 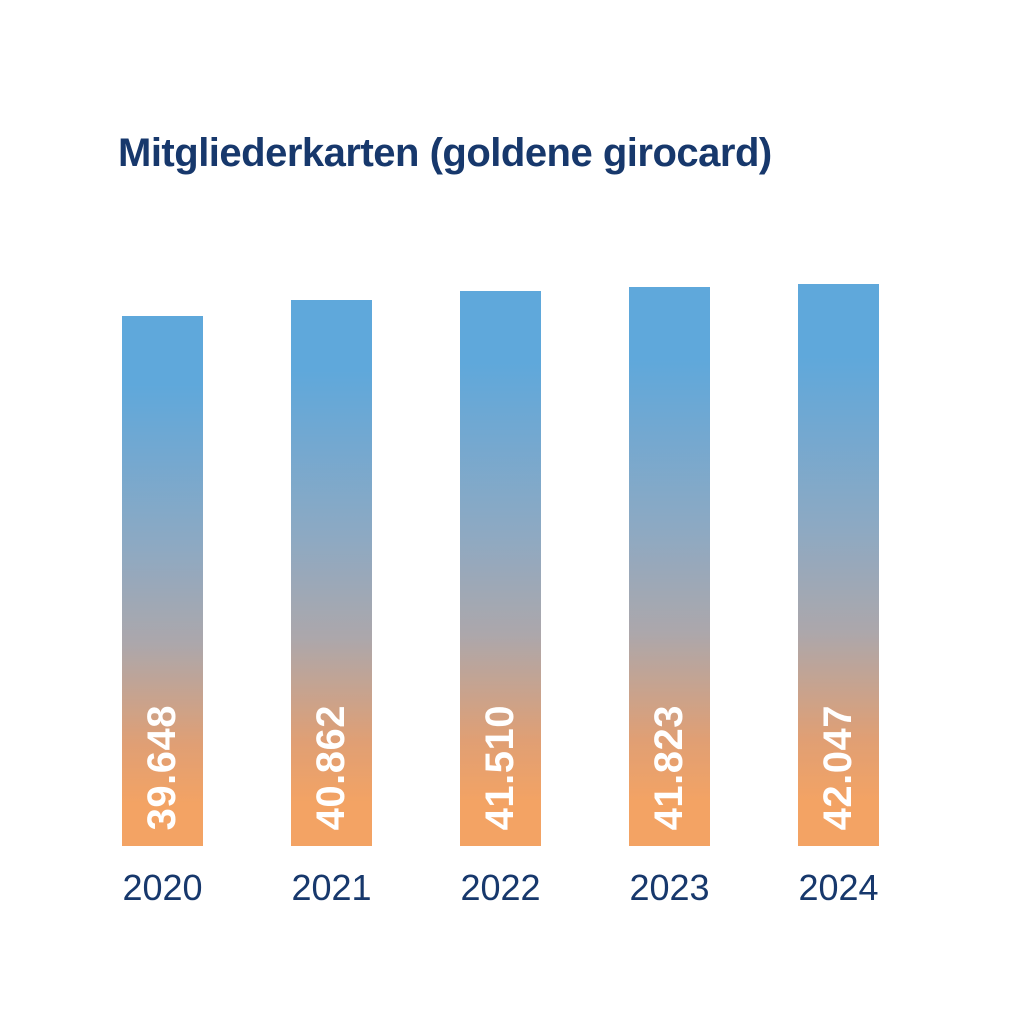 I want to click on bar-value-label-2021: 40.862, so click(x=331, y=767).